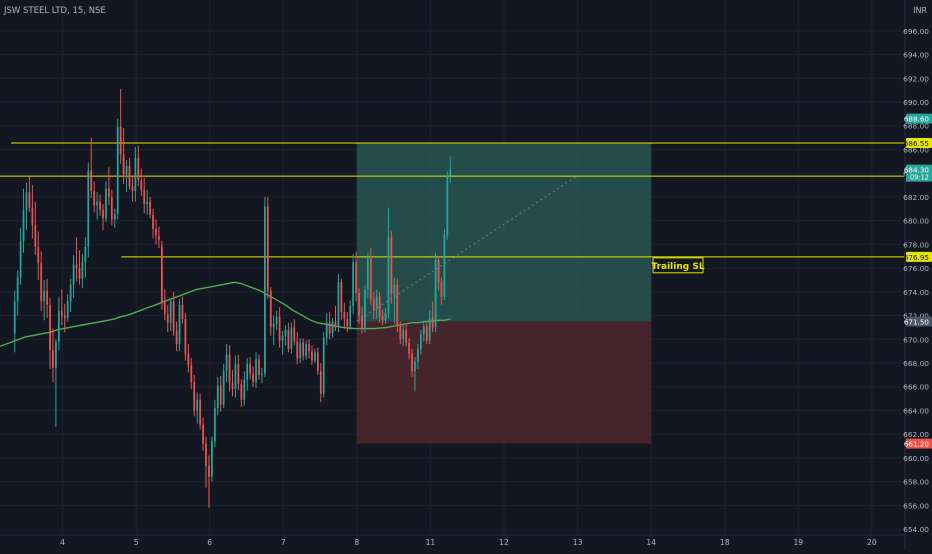  Describe the element at coordinates (431, 542) in the screenshot. I see `time-tick-label: 11` at that location.